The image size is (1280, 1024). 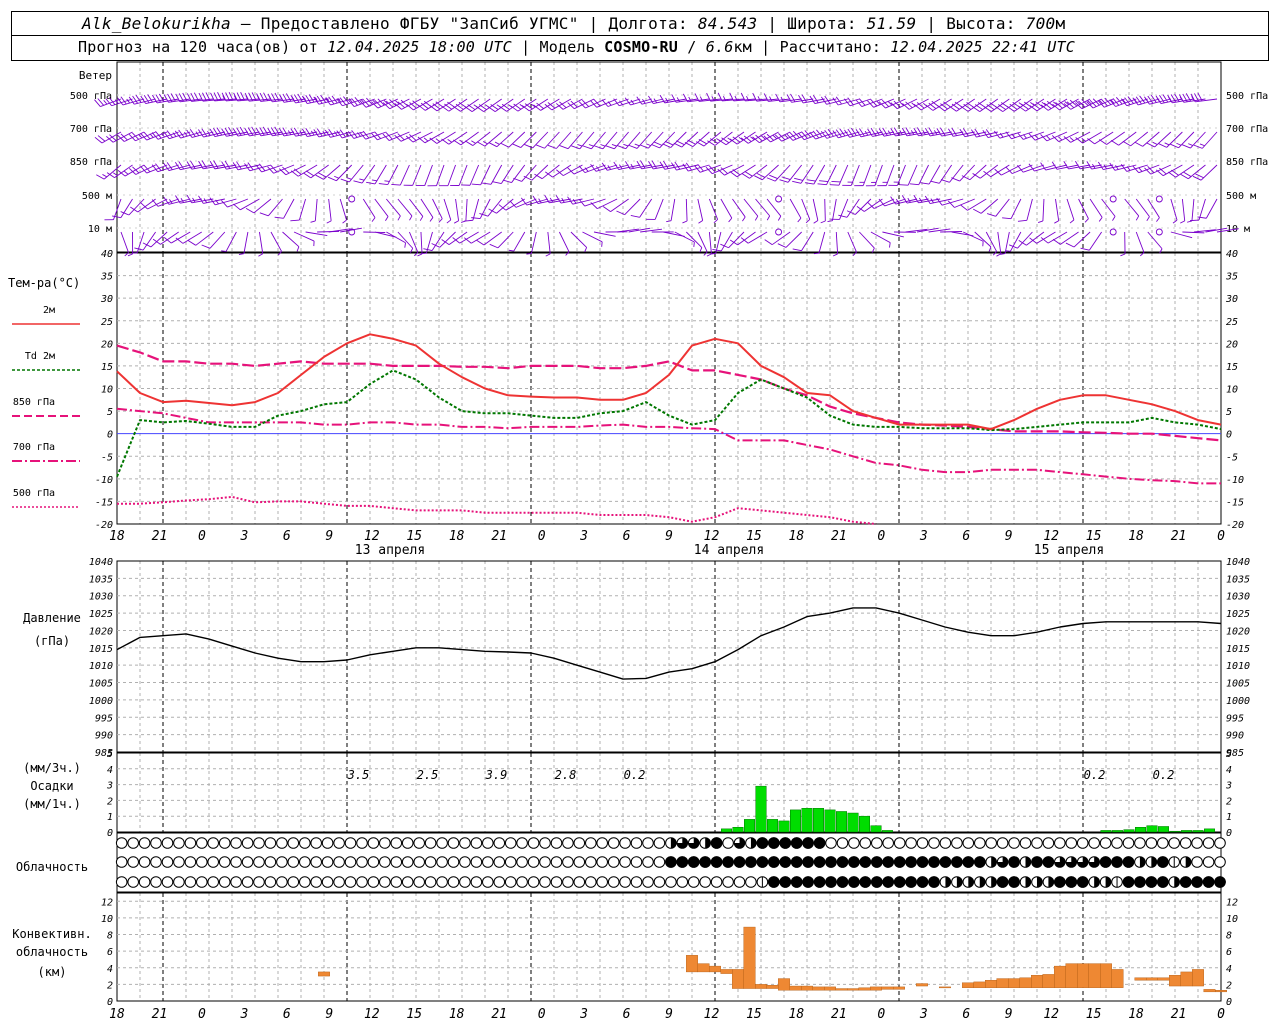 I want to click on computed-label: км | Рассчитано:, so click(x=812, y=47).